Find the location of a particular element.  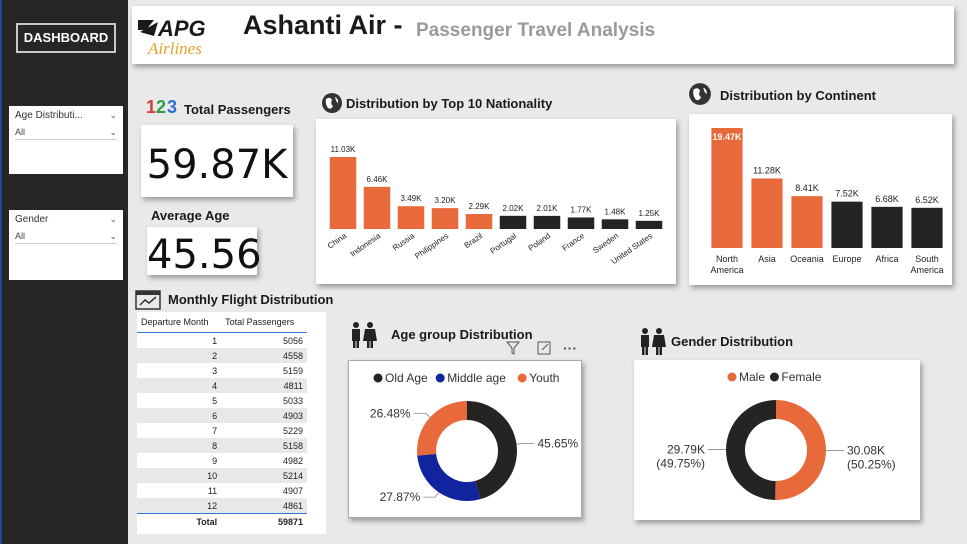

passengers-cell: 5229 is located at coordinates (292, 430).